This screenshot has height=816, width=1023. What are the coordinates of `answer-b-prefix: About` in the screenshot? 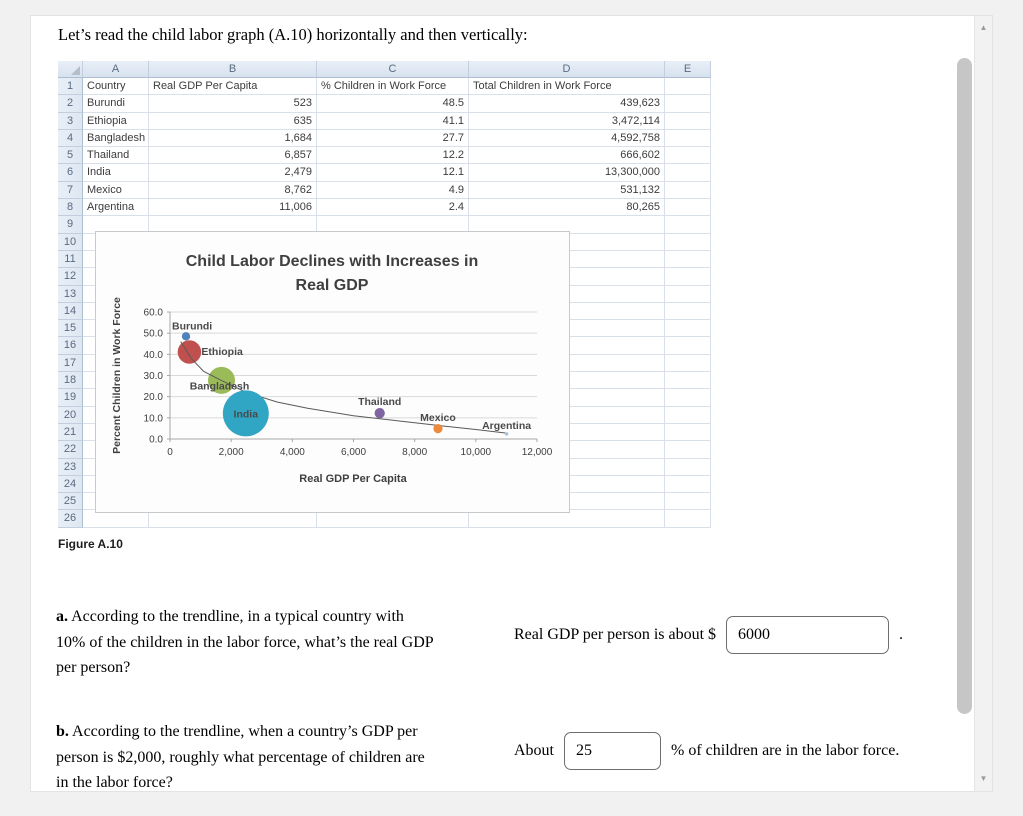 It's located at (534, 750).